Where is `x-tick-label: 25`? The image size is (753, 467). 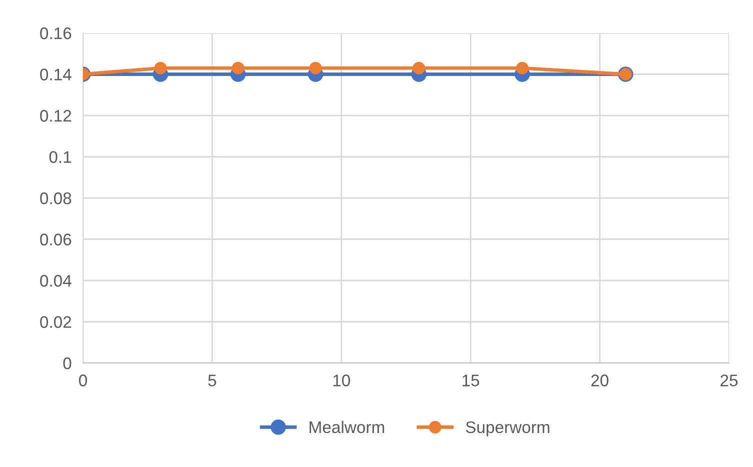
x-tick-label: 25 is located at coordinates (729, 380).